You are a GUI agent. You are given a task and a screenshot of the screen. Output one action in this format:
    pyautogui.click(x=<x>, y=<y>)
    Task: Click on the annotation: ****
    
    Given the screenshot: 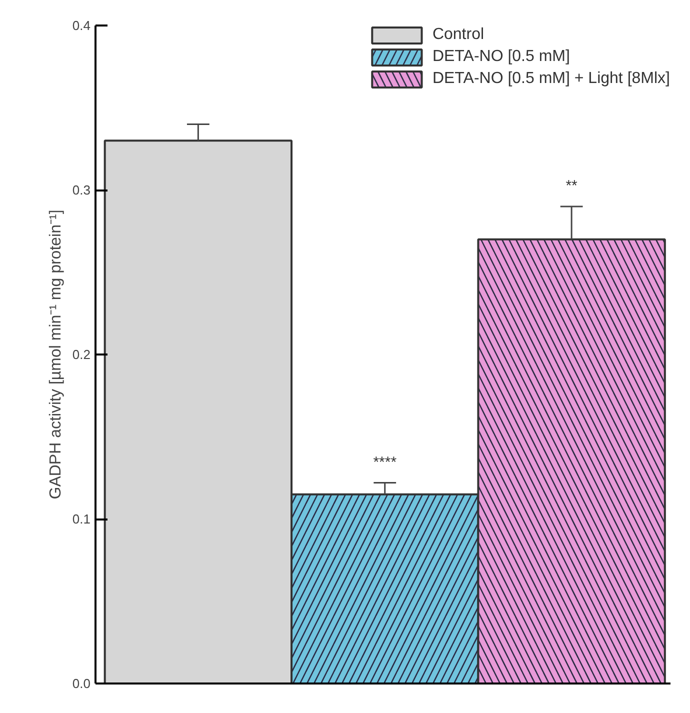 What is the action you would take?
    pyautogui.click(x=385, y=462)
    